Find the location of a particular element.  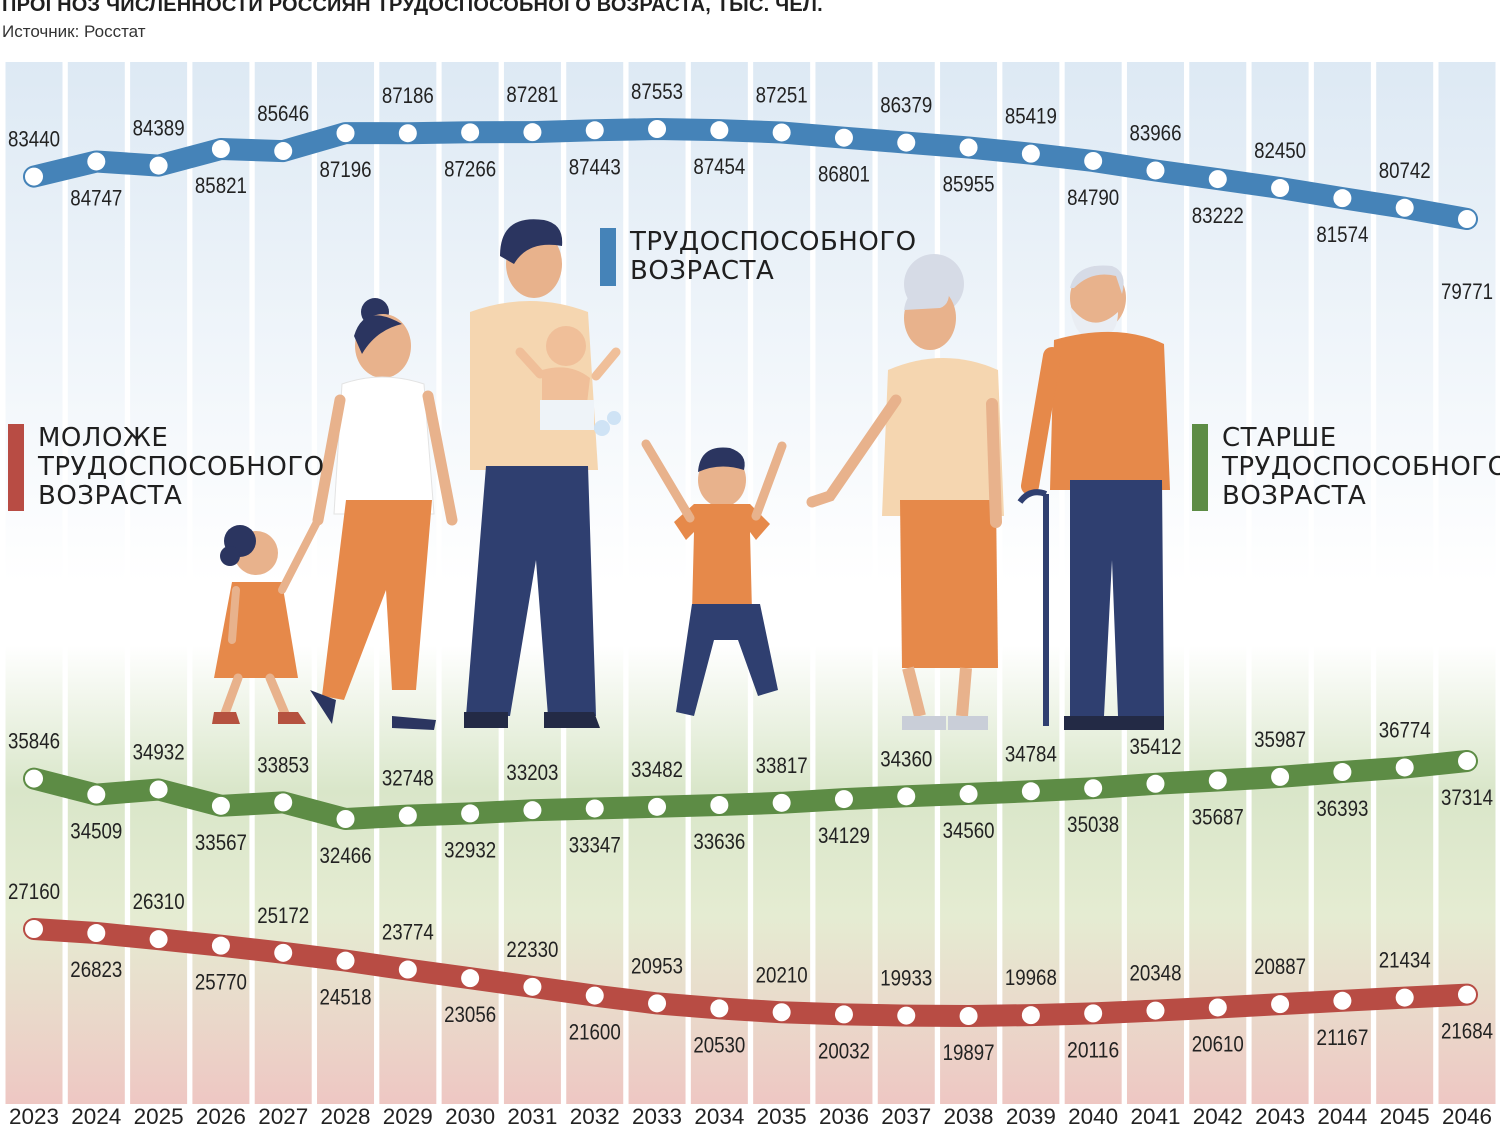

legend-working-line-2: ВОЗРАСТА is located at coordinates (702, 271).